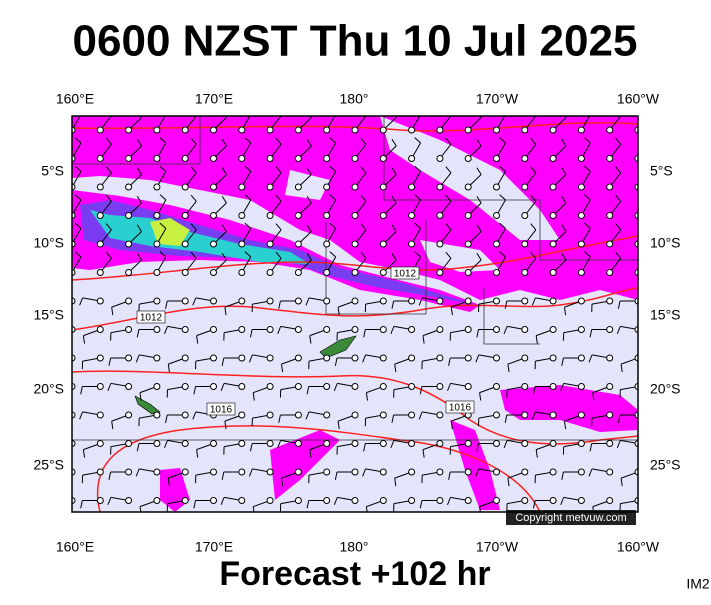 This screenshot has width=711, height=605. What do you see at coordinates (355, 41) in the screenshot?
I see `title: 0600 NZST Thu 10 Jul 2025` at bounding box center [355, 41].